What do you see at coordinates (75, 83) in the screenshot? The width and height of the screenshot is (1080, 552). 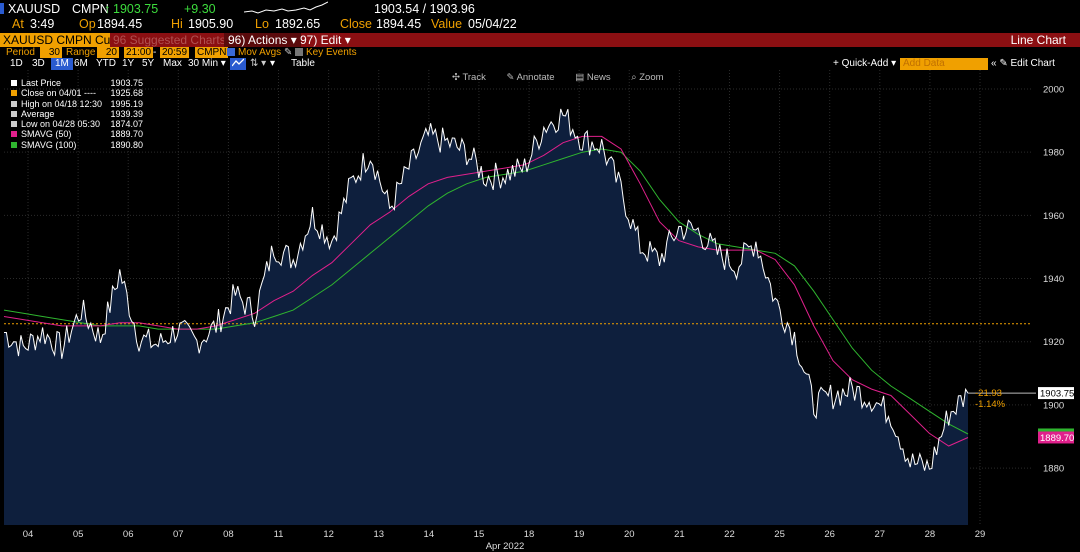 I see `legend-item: Last Price 1903.75` at bounding box center [75, 83].